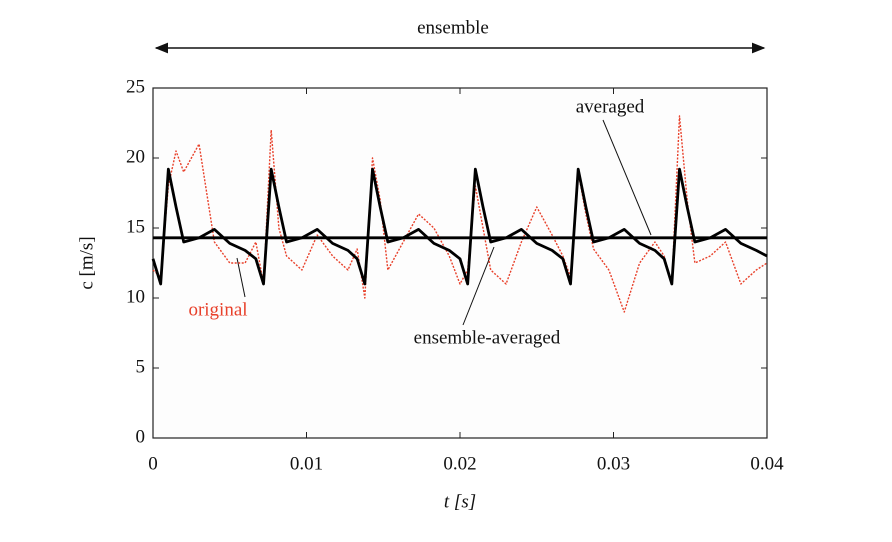  What do you see at coordinates (135, 86) in the screenshot?
I see `y-tick-label: 25` at bounding box center [135, 86].